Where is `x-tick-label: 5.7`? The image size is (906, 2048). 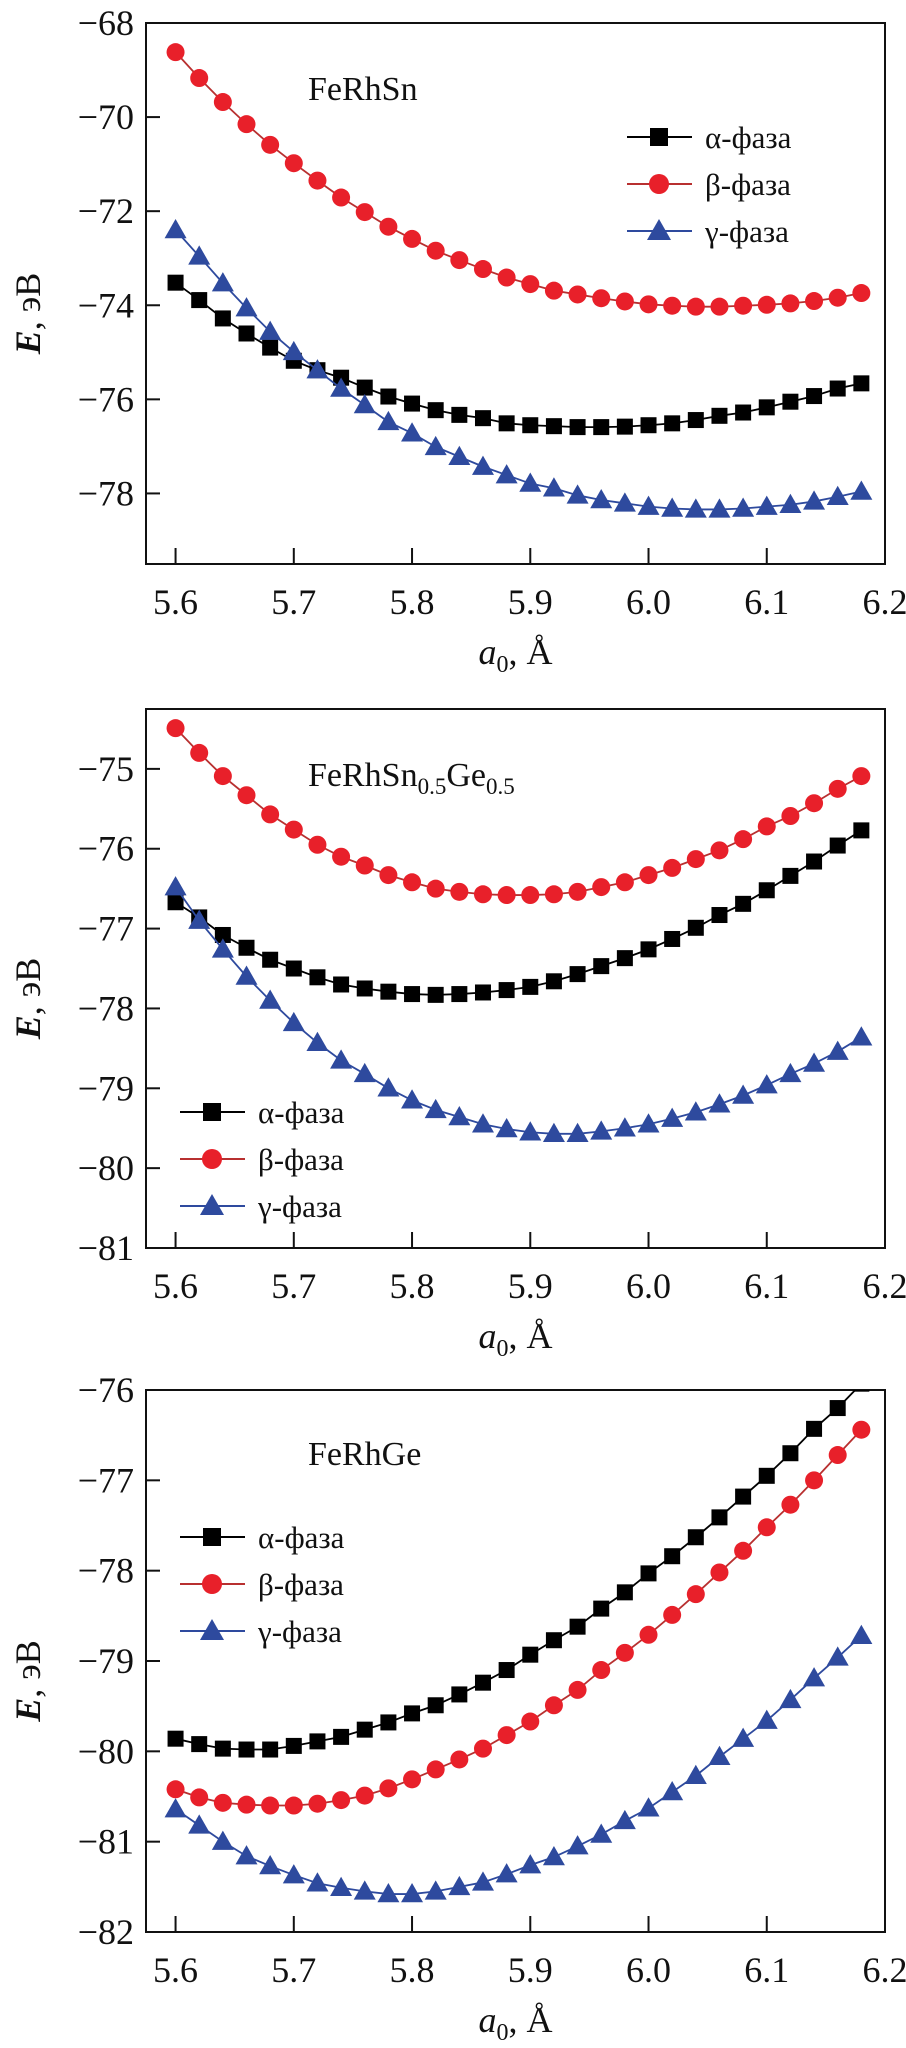 x-tick-label: 5.7 is located at coordinates (293, 602).